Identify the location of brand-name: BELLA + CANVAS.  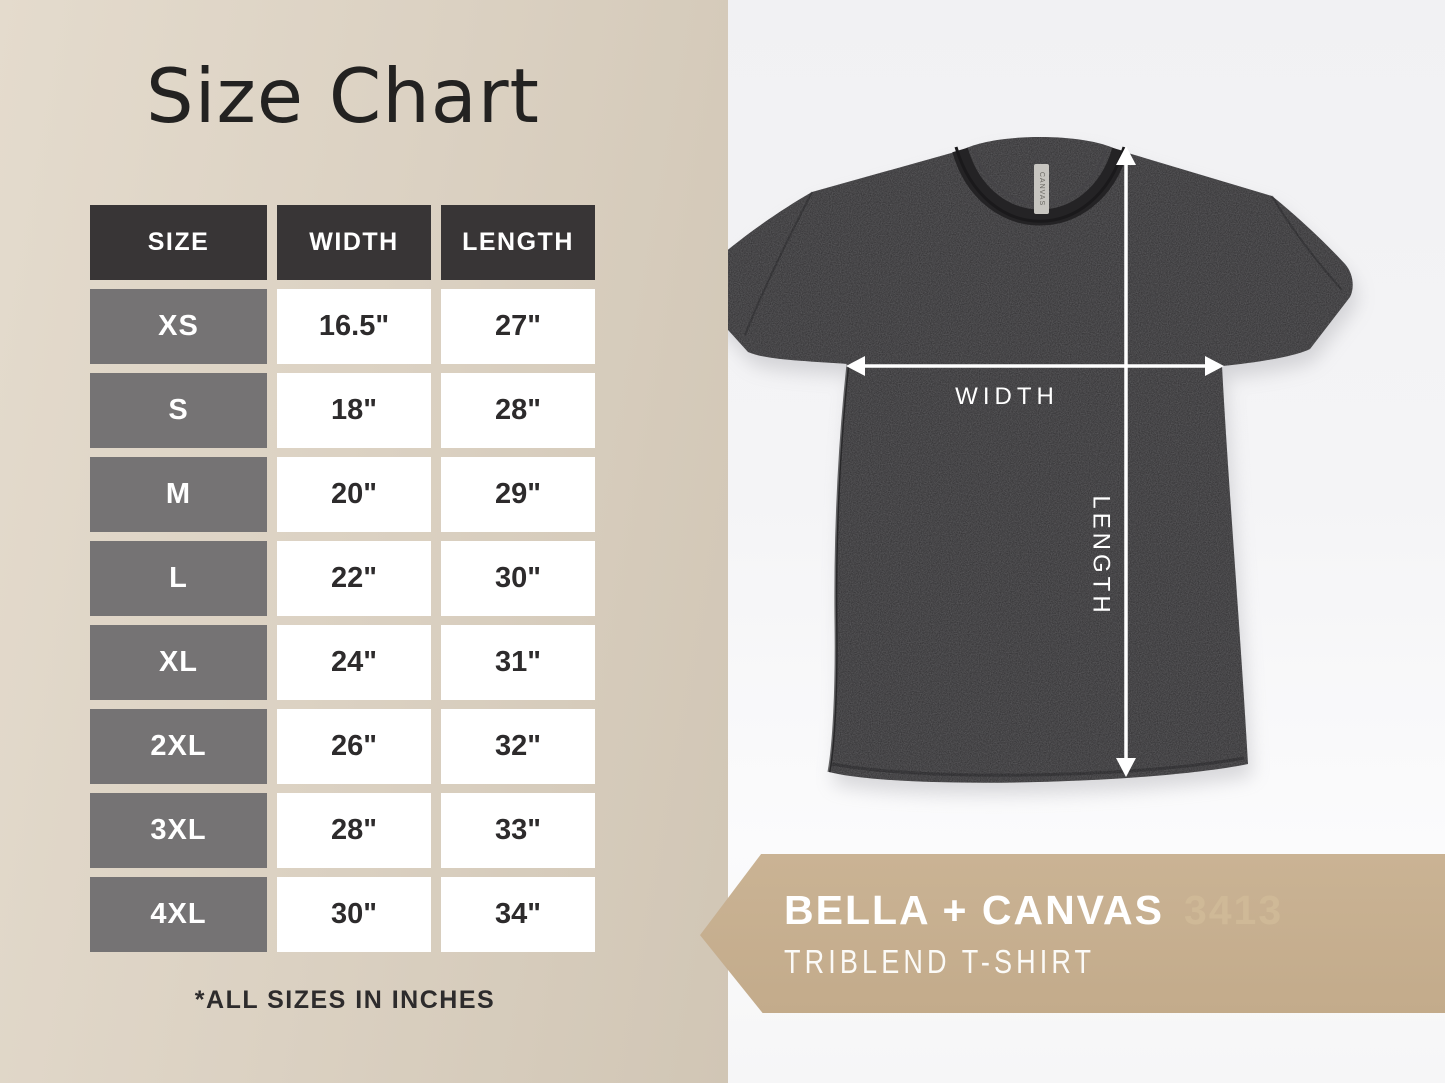
(974, 909).